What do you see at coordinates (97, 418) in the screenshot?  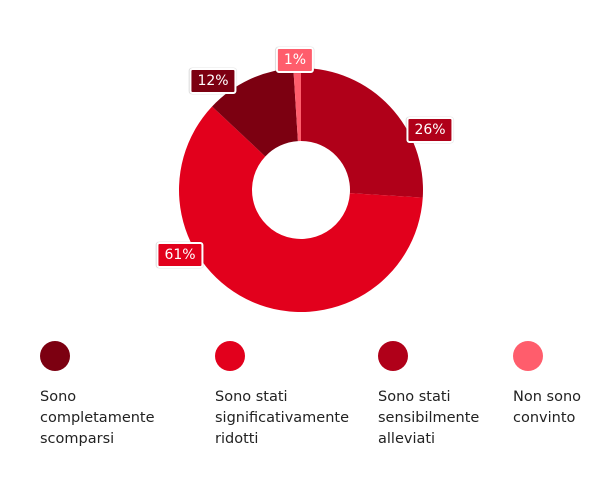 I see `legend-label: Sono completamente scomparsi` at bounding box center [97, 418].